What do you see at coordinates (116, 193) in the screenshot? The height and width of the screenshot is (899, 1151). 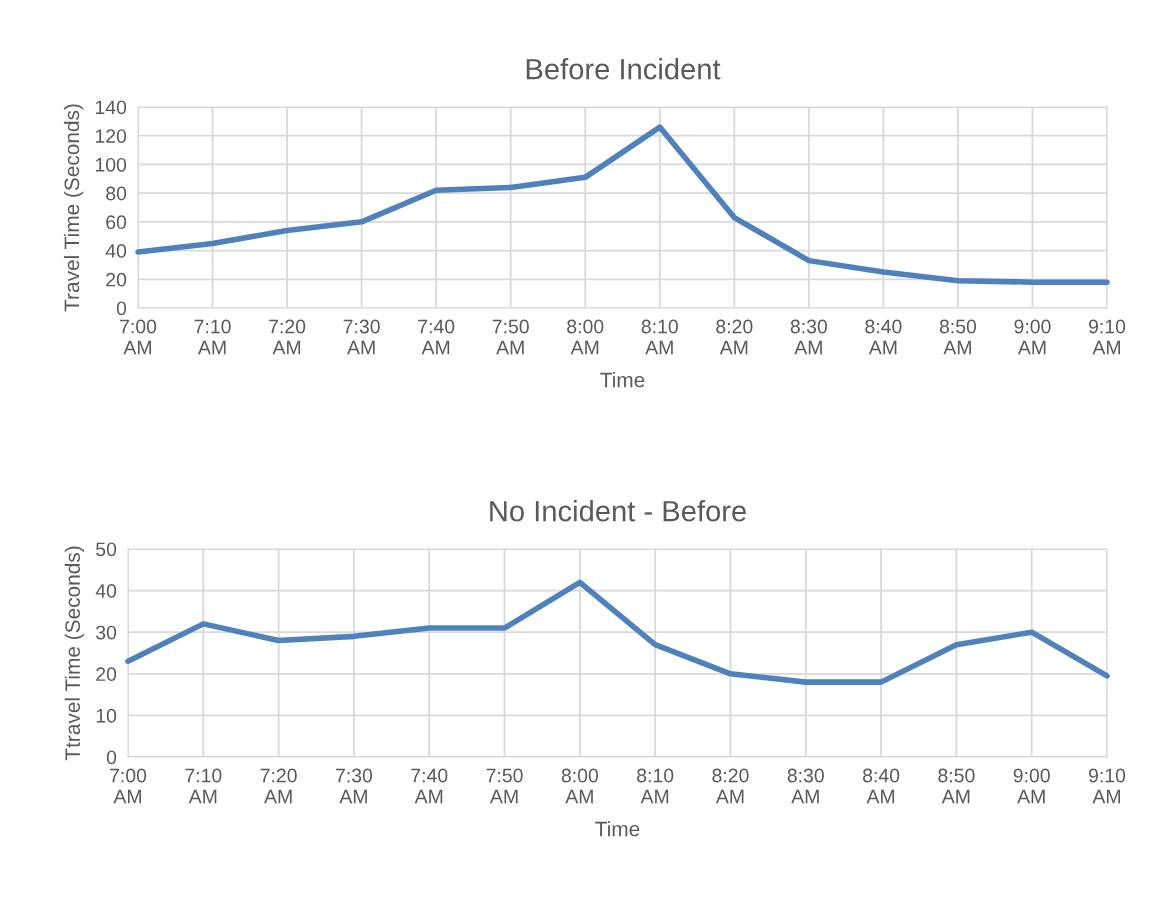 I see `y-tick-label: 80` at bounding box center [116, 193].